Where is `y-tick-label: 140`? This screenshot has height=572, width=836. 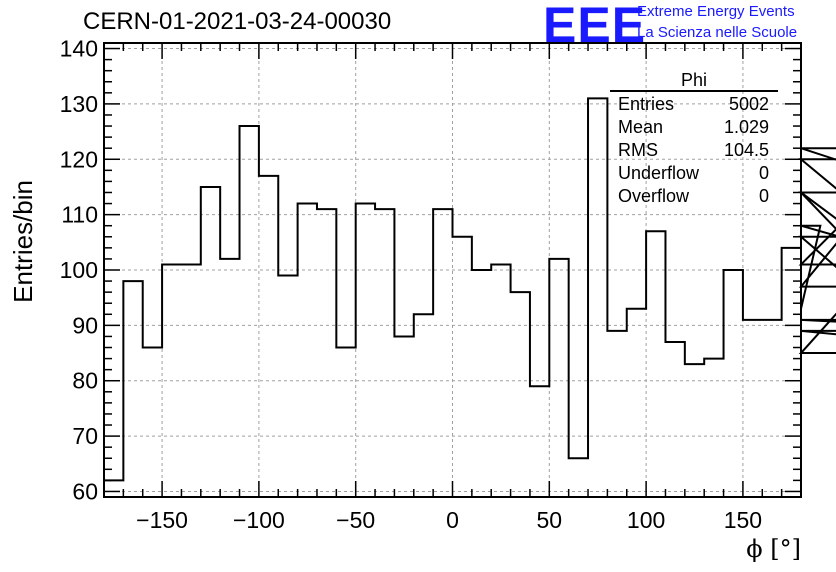 y-tick-label: 140 is located at coordinates (79, 49).